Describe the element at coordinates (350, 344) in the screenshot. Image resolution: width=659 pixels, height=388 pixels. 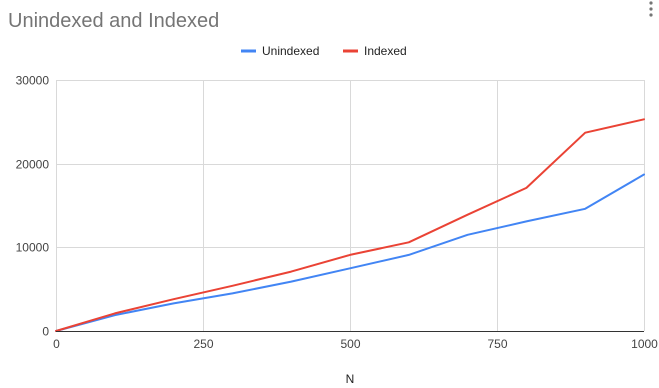
I see `x-tick-label: 500` at that location.